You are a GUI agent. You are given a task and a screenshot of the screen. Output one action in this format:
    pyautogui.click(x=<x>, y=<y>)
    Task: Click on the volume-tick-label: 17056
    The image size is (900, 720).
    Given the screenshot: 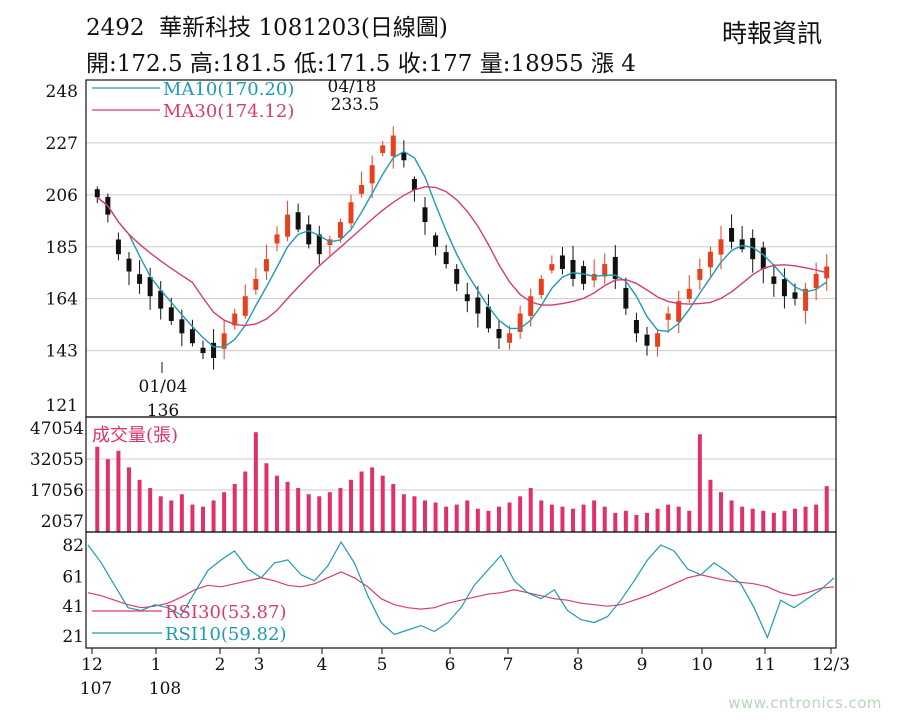 What is the action you would take?
    pyautogui.click(x=57, y=491)
    